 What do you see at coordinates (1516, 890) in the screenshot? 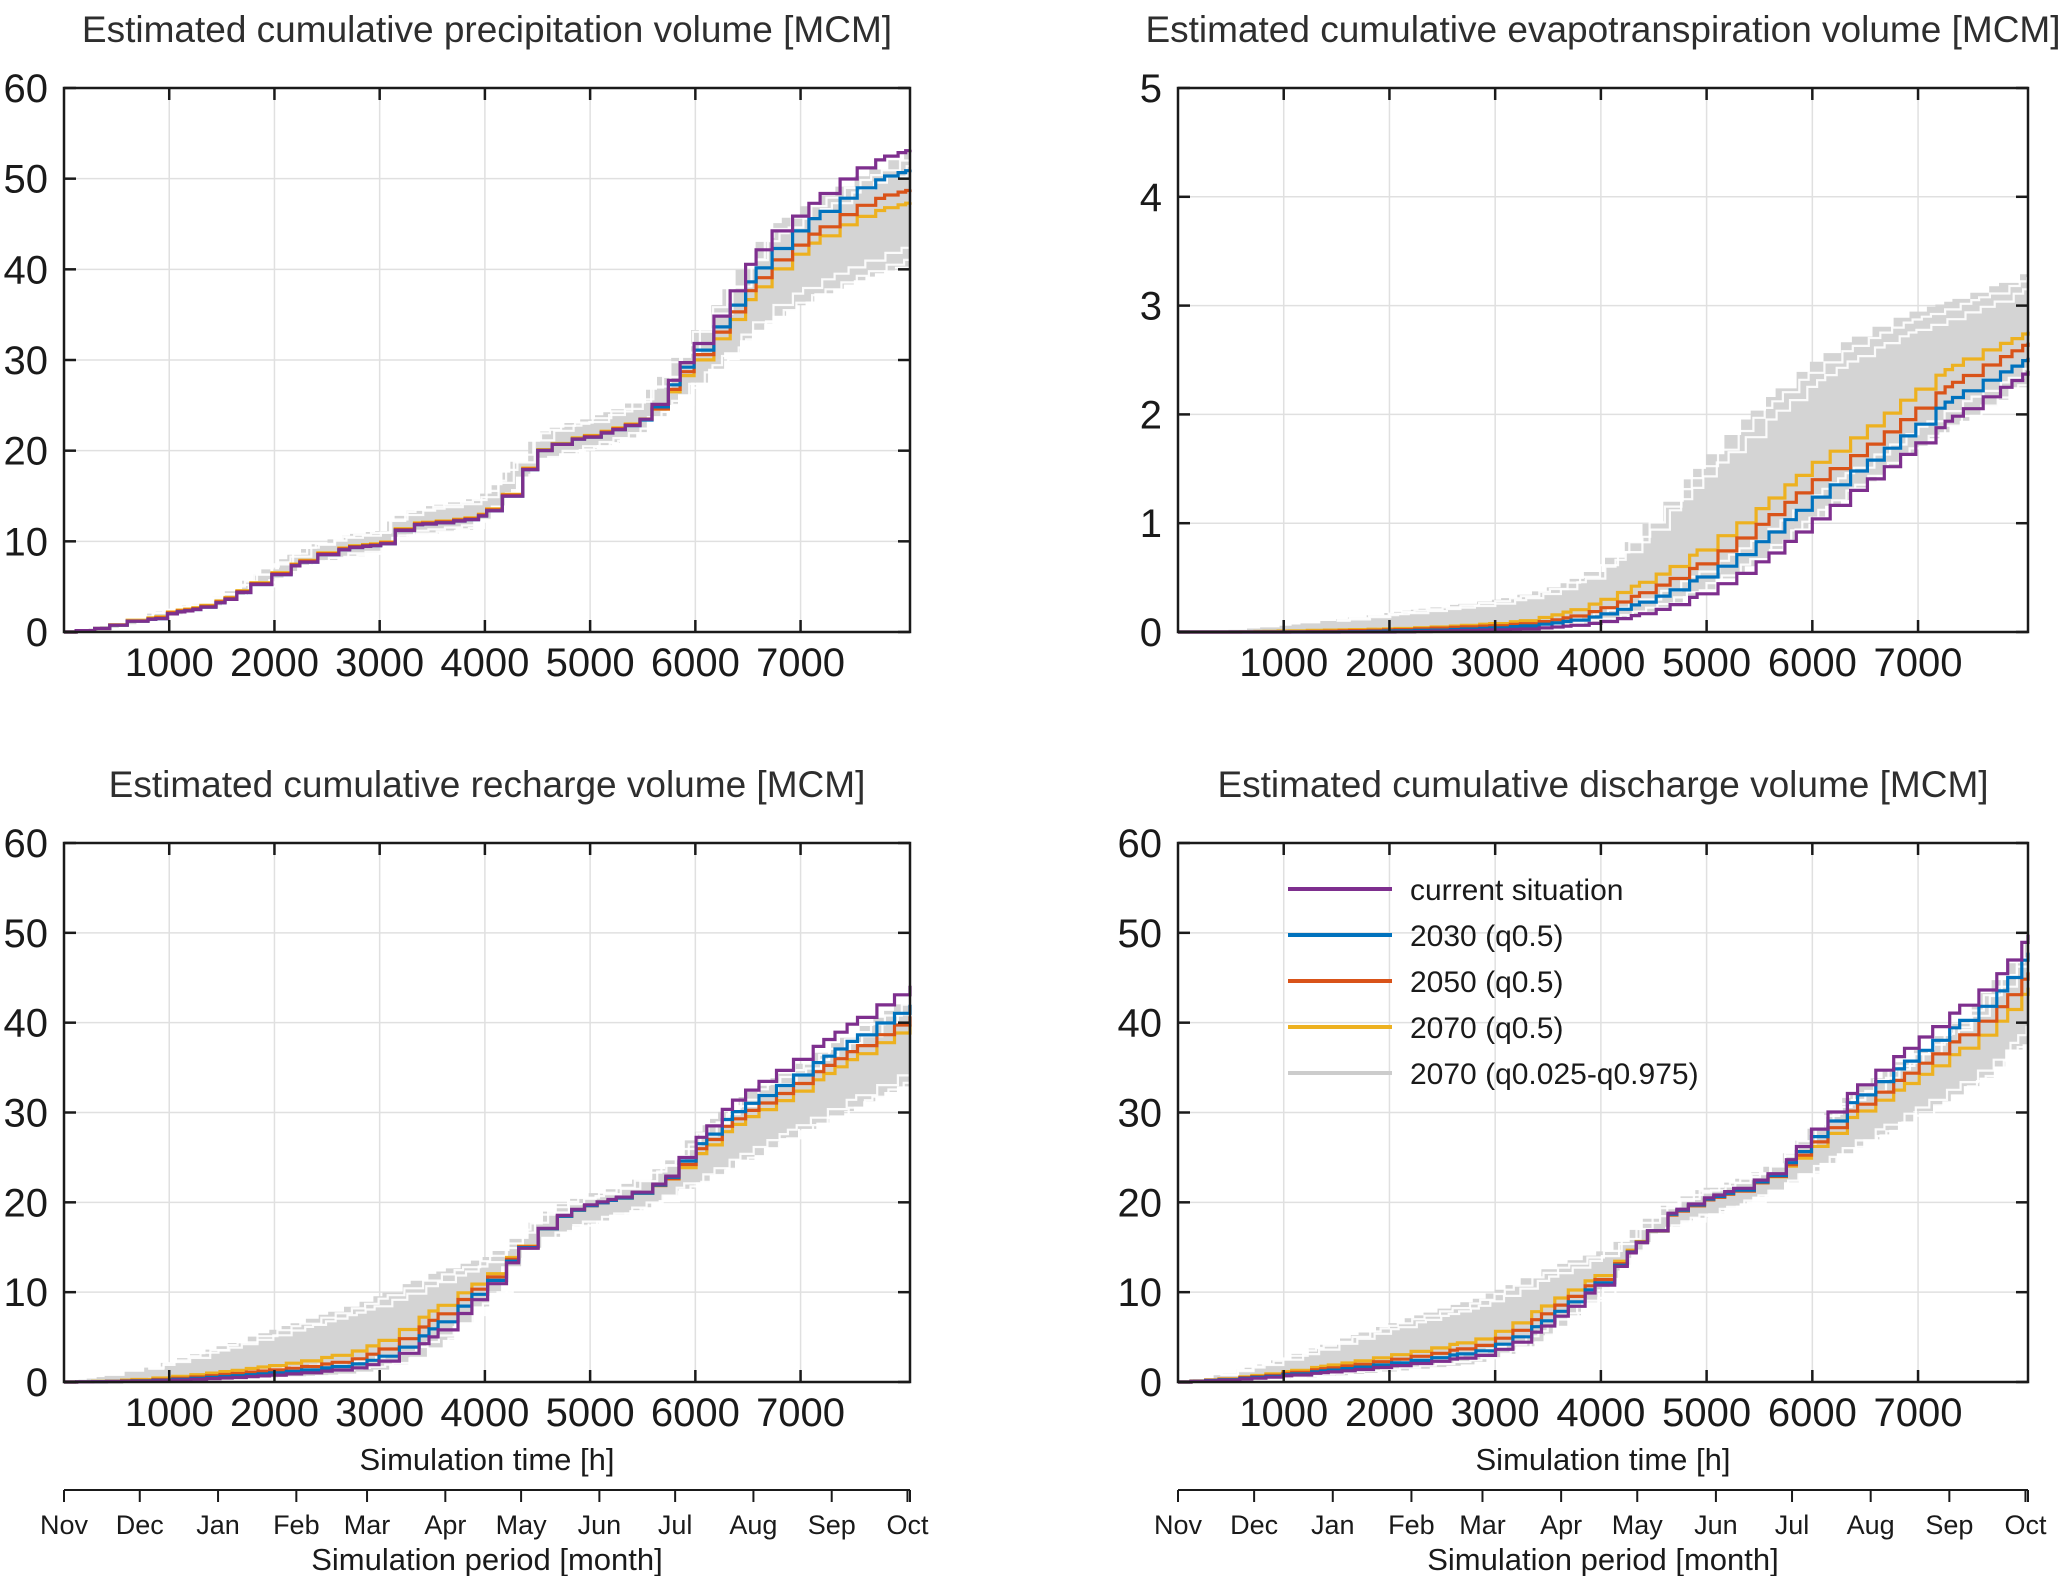
I see `legend-label: current situation` at bounding box center [1516, 890].